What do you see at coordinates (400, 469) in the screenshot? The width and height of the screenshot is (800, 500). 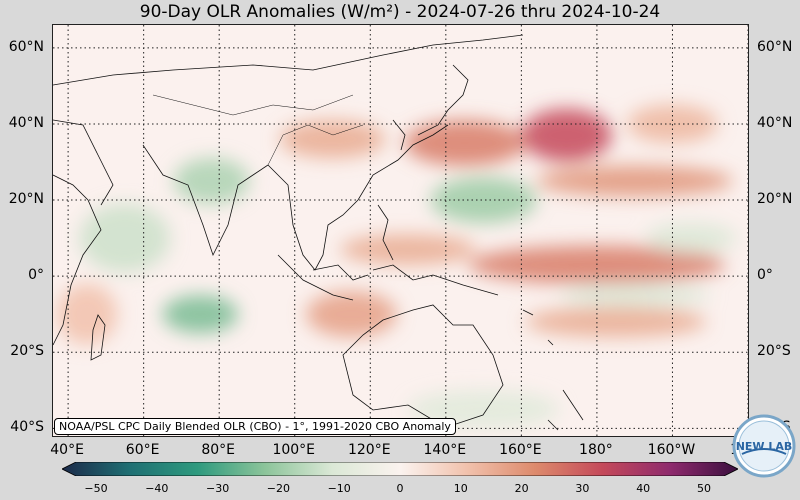 I see `colorbar` at bounding box center [400, 469].